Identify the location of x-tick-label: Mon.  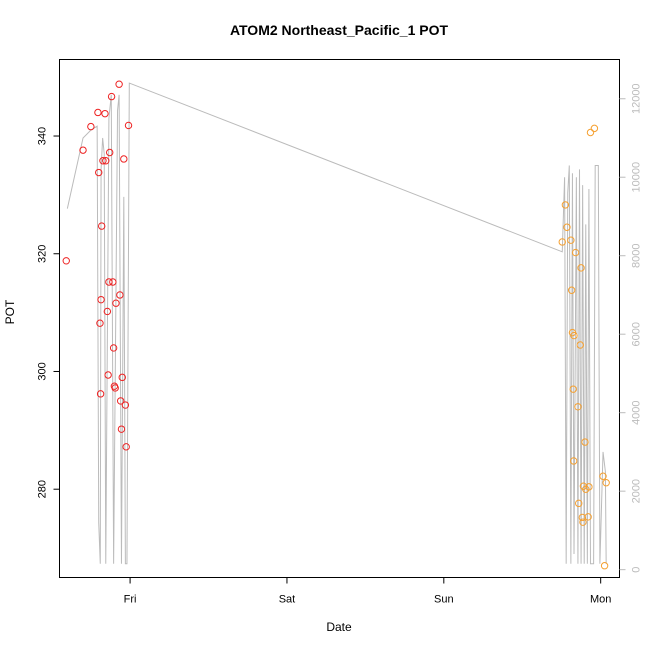
(600, 600).